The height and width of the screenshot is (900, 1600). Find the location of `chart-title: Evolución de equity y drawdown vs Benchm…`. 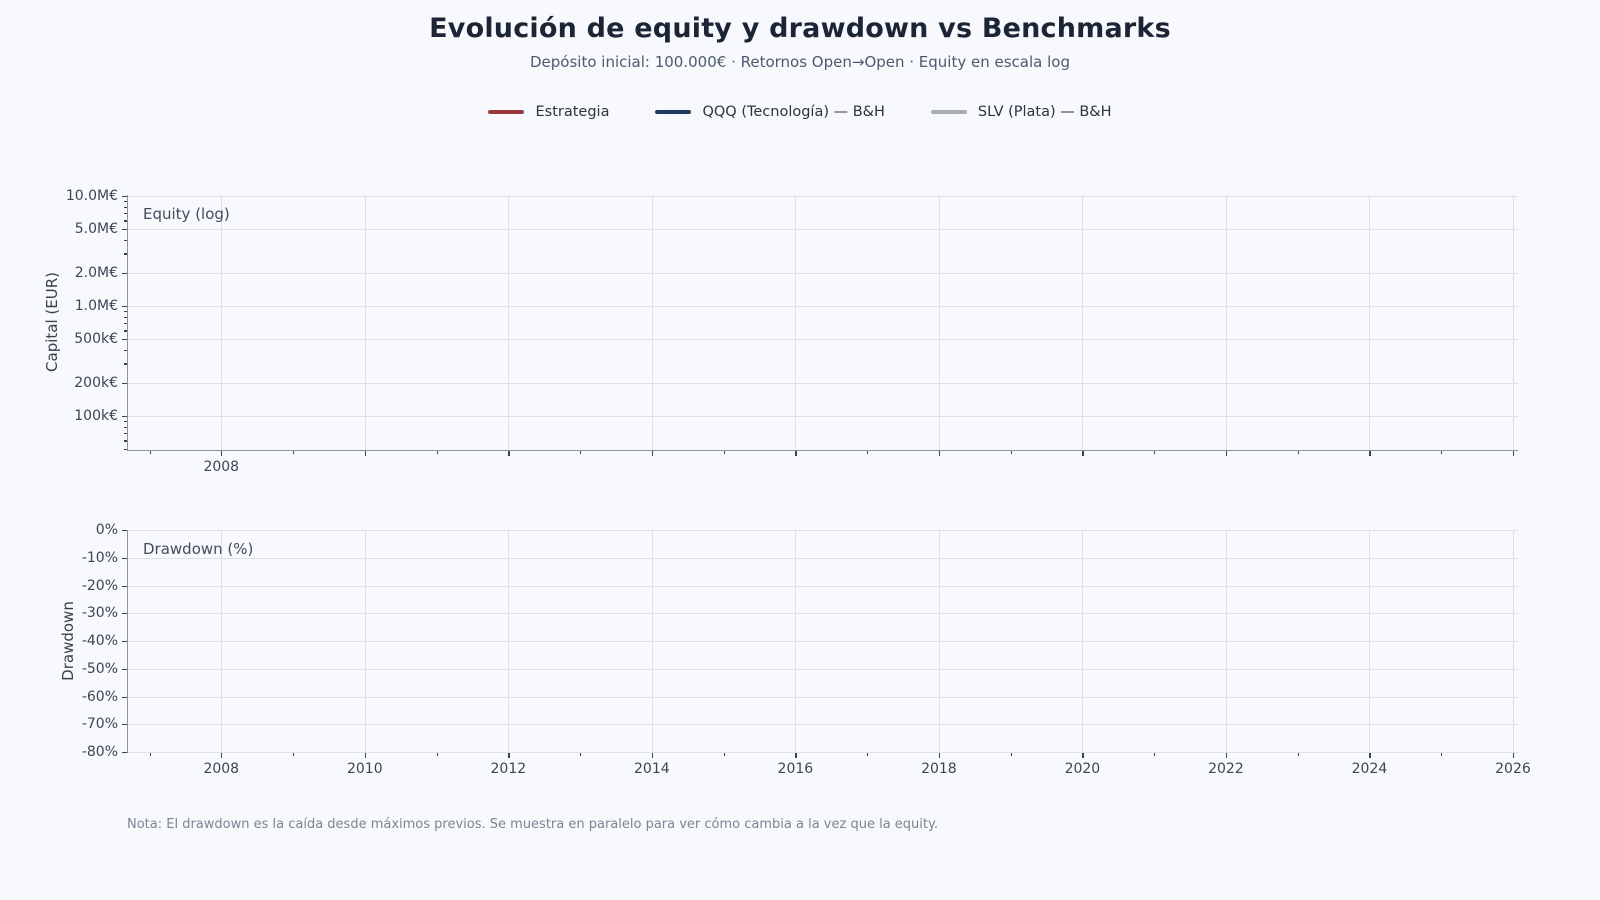

chart-title: Evolución de equity y drawdown vs Benchm… is located at coordinates (800, 28).